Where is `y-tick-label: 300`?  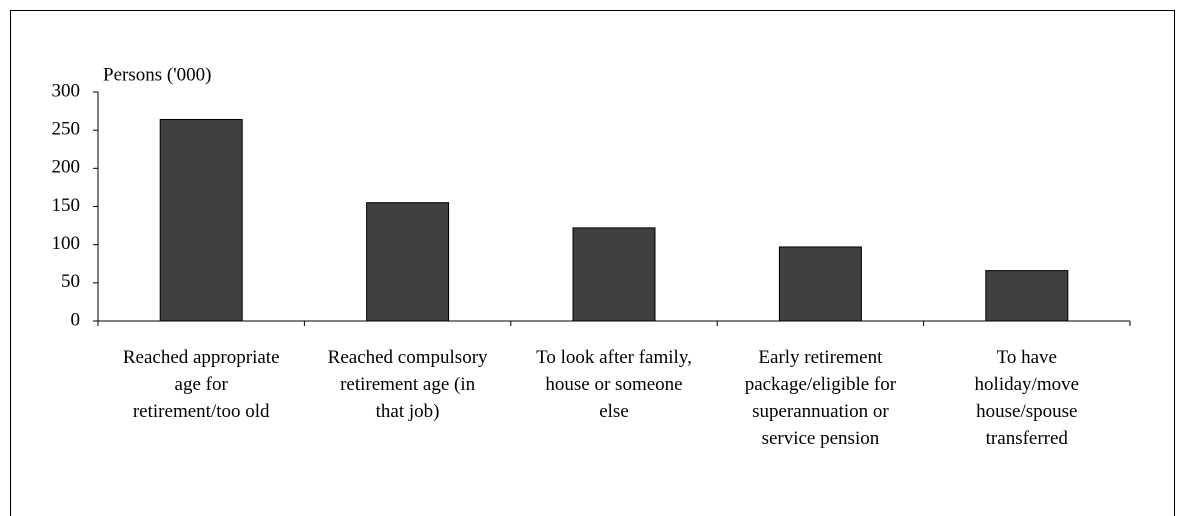 y-tick-label: 300 is located at coordinates (66, 90).